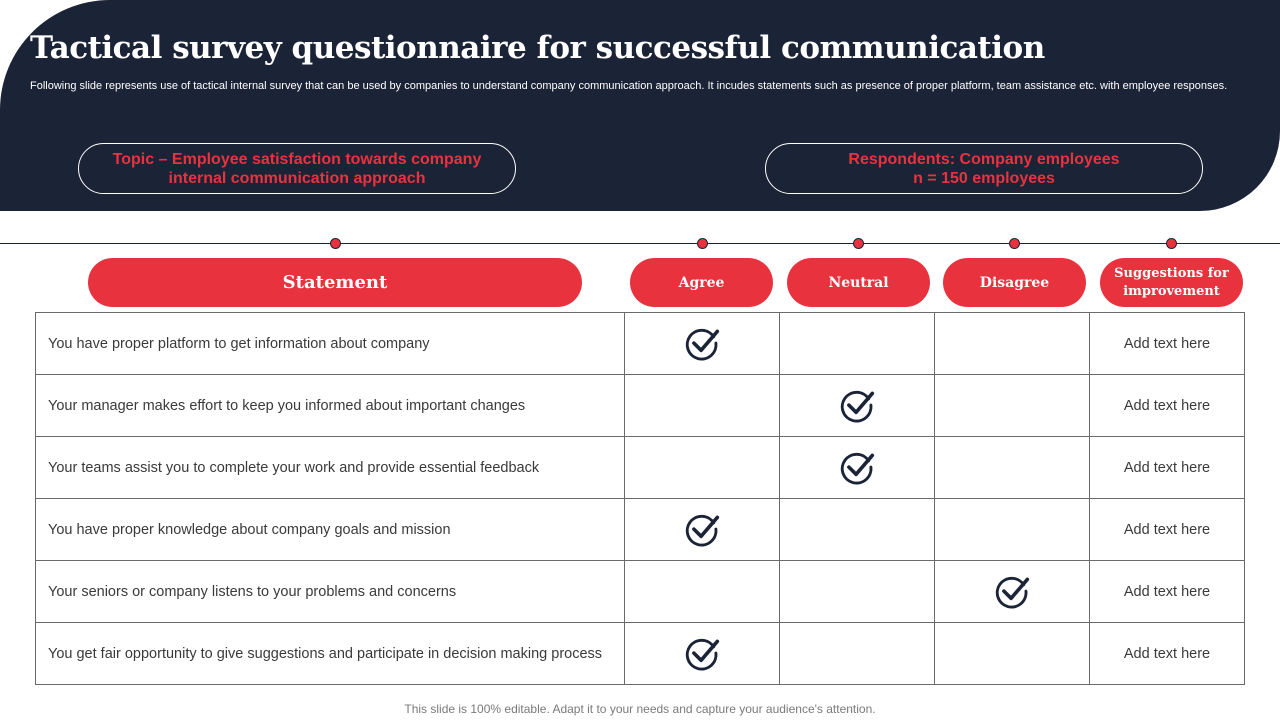  What do you see at coordinates (1014, 282) in the screenshot?
I see `header-disagree: Disagree` at bounding box center [1014, 282].